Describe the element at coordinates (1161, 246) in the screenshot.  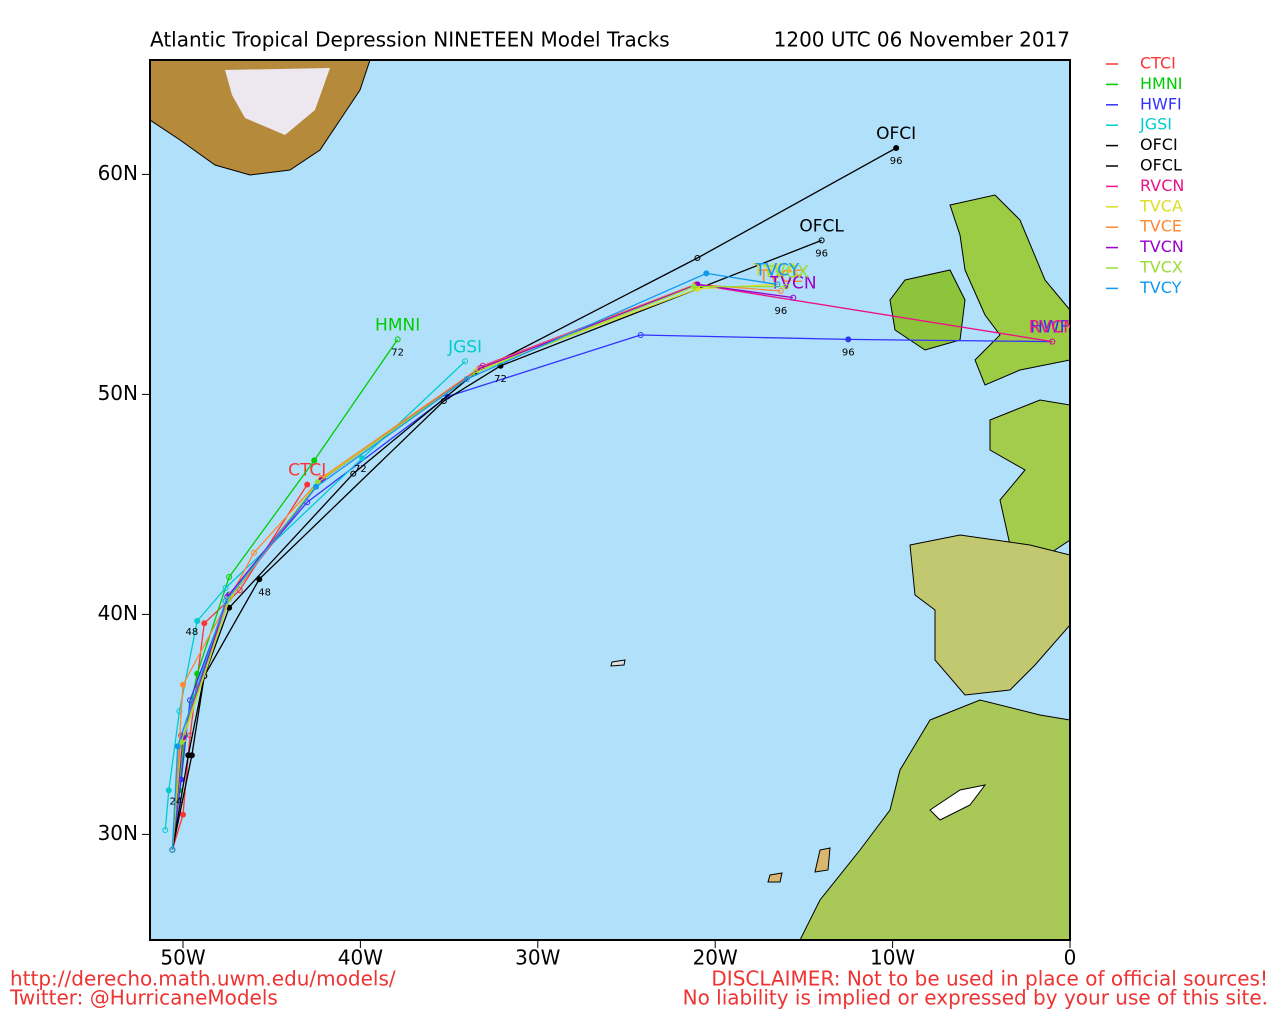
I see `legend-label: TVCN` at that location.